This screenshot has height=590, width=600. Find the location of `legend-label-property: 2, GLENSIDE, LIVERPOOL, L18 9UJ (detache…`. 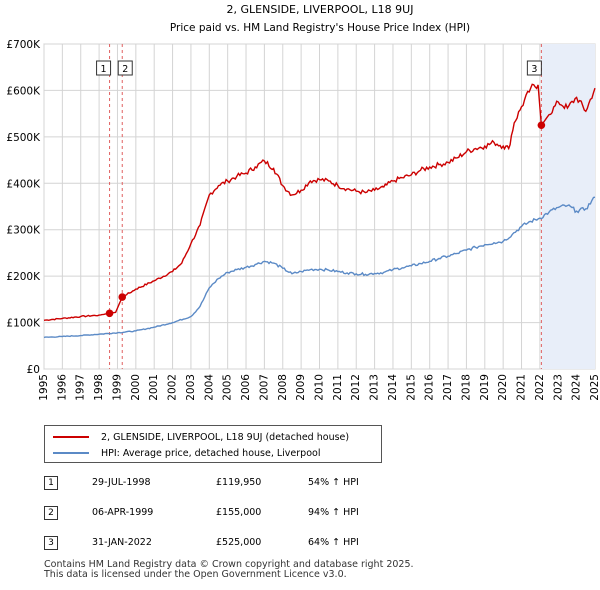

legend-label-property: 2, GLENSIDE, LIVERPOOL, L18 9UJ (detache… is located at coordinates (225, 437).